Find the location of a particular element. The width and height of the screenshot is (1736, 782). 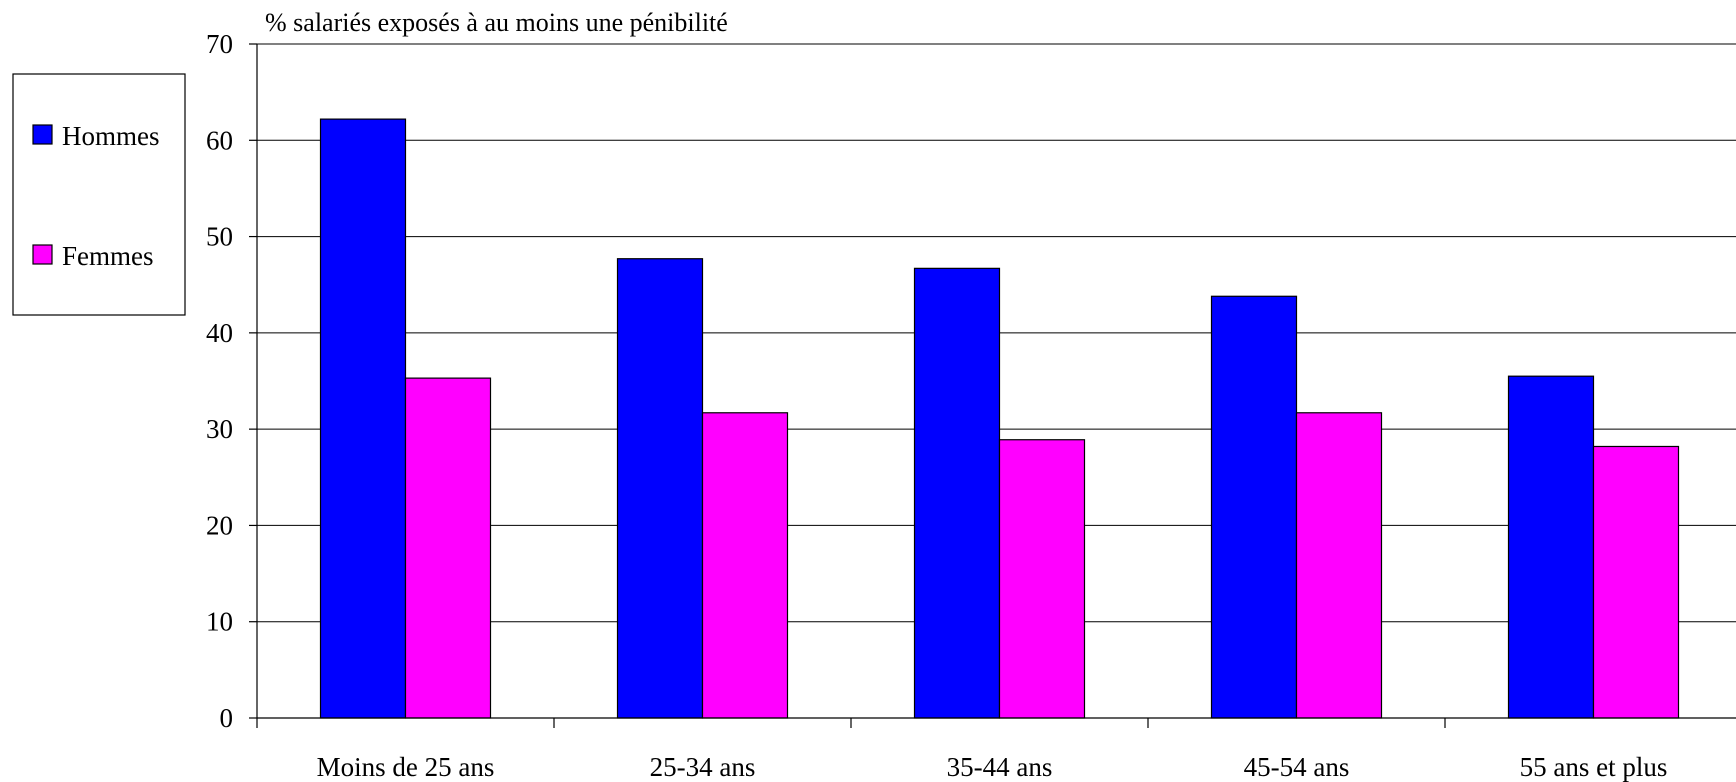

y-tick-label: 30 is located at coordinates (219, 429).